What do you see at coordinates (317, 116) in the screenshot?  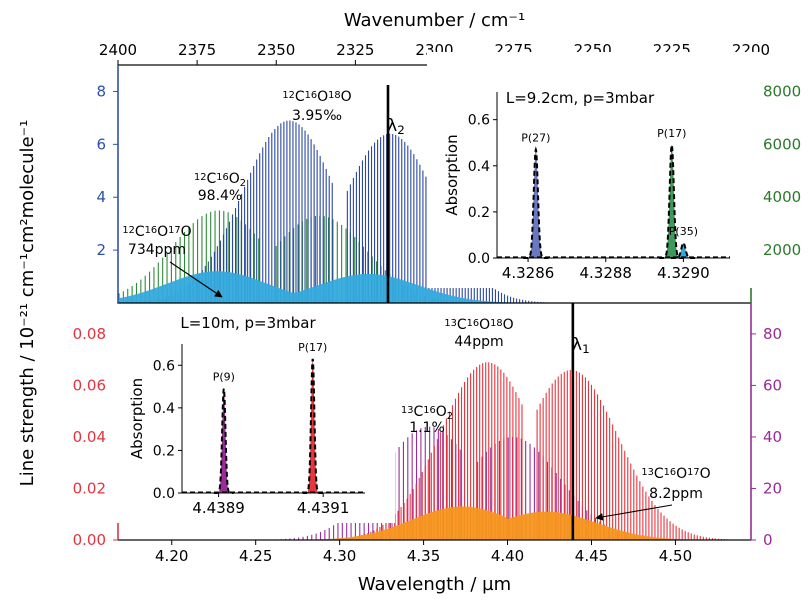 I see `series-value-12C16O18O: 3.95‰` at bounding box center [317, 116].